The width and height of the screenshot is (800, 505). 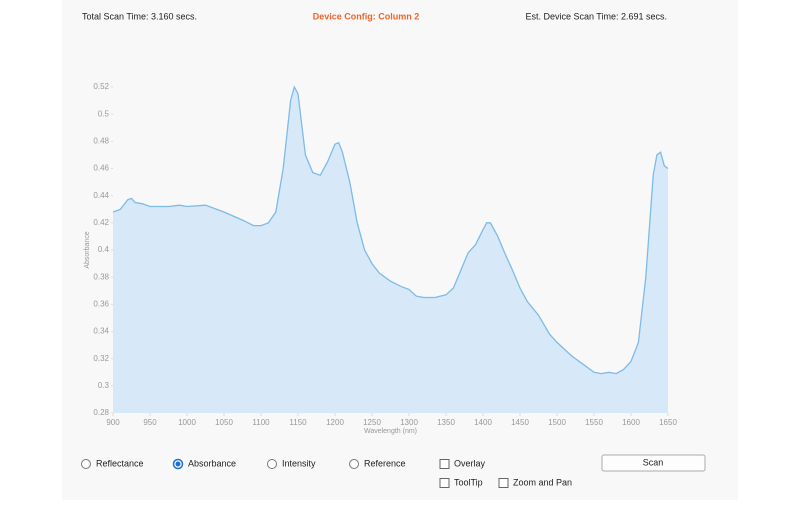 I want to click on est-scan-time: Est. Device Scan Time: 2.691 secs., so click(x=596, y=16).